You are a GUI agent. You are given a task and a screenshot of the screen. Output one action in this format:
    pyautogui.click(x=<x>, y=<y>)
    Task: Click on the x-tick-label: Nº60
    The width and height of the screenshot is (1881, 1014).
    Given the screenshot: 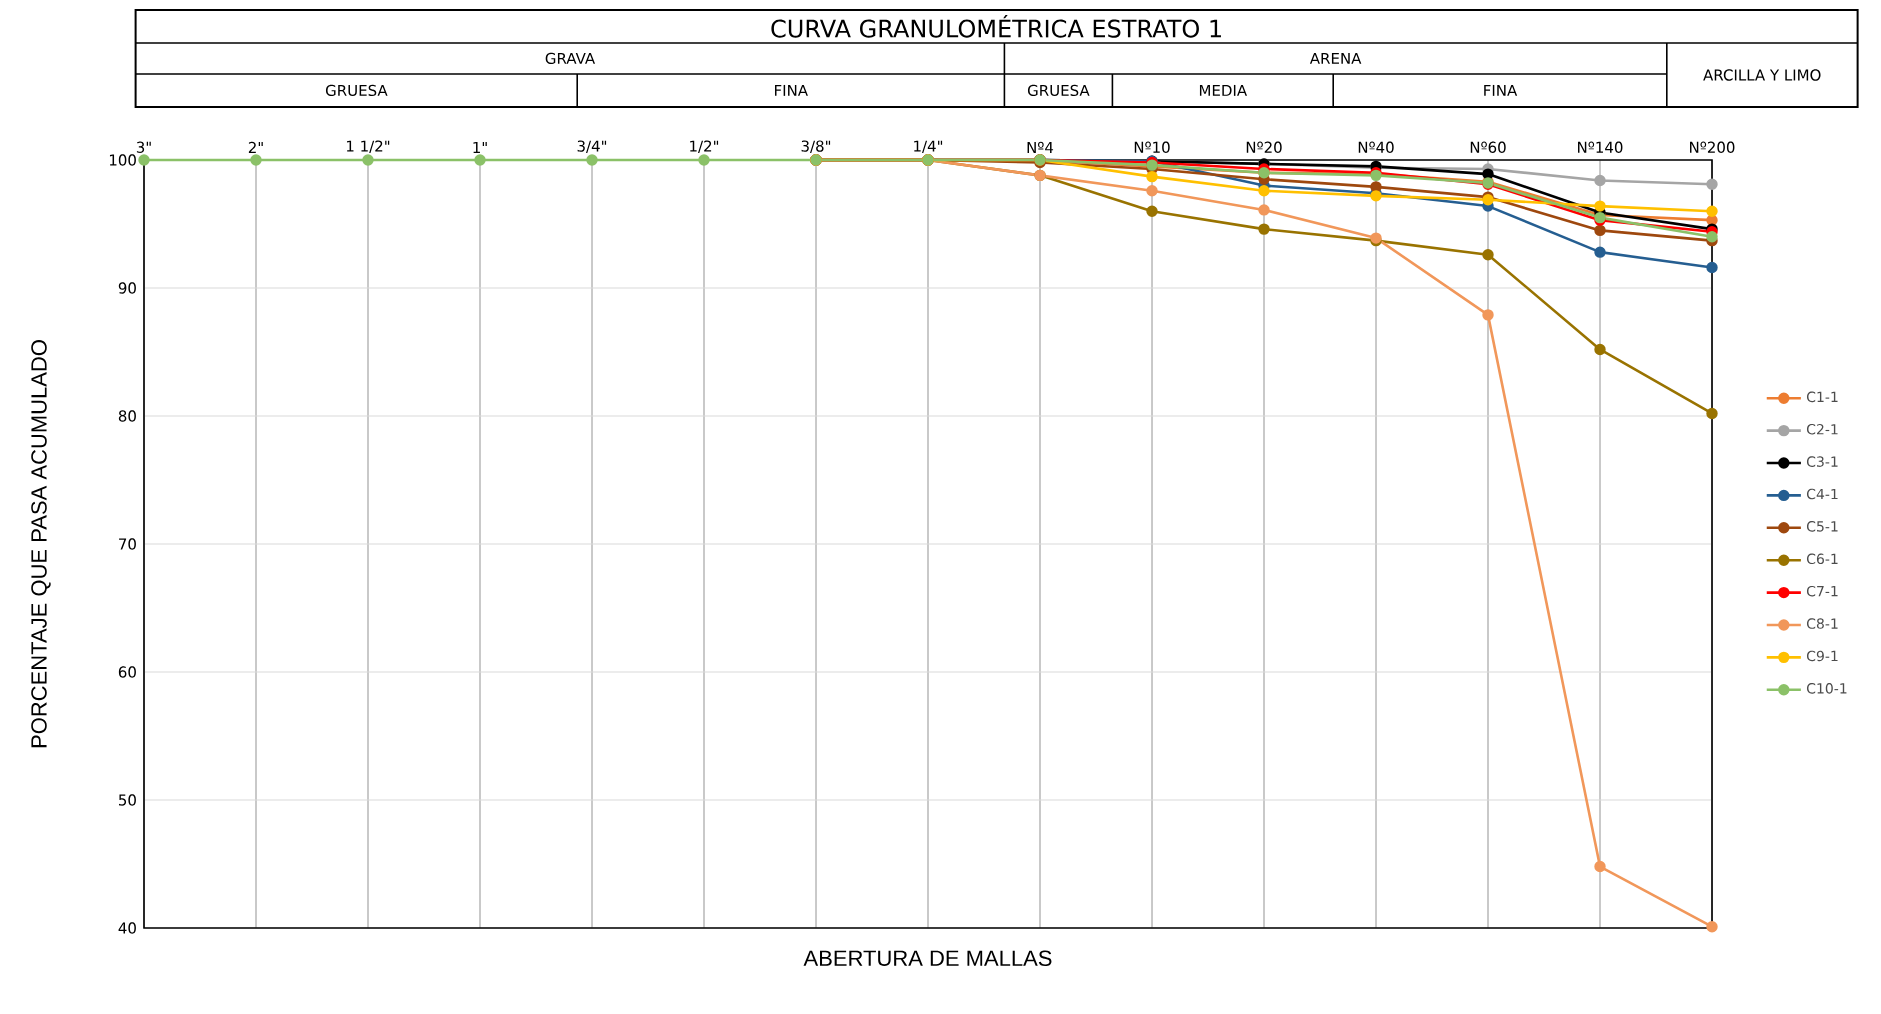 What is the action you would take?
    pyautogui.click(x=1488, y=147)
    